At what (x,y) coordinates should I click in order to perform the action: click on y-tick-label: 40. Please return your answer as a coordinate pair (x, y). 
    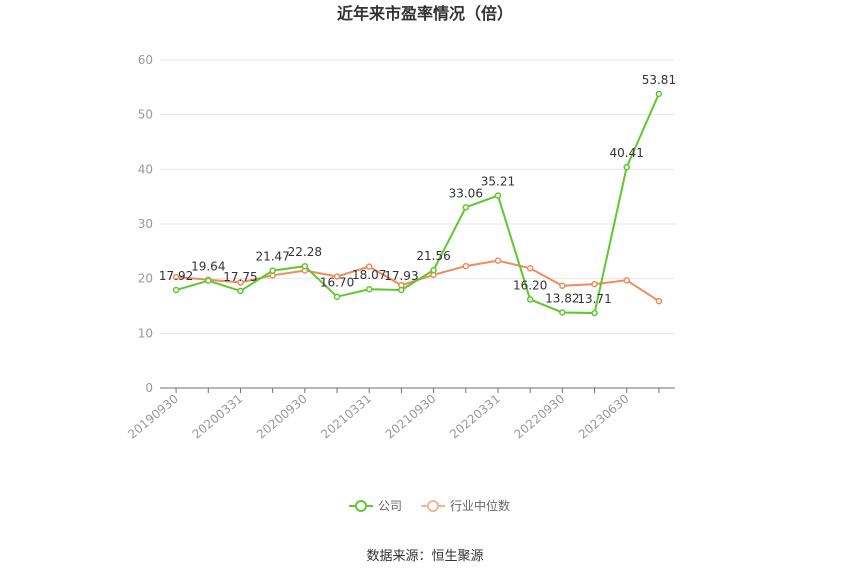
    Looking at the image, I should click on (145, 169).